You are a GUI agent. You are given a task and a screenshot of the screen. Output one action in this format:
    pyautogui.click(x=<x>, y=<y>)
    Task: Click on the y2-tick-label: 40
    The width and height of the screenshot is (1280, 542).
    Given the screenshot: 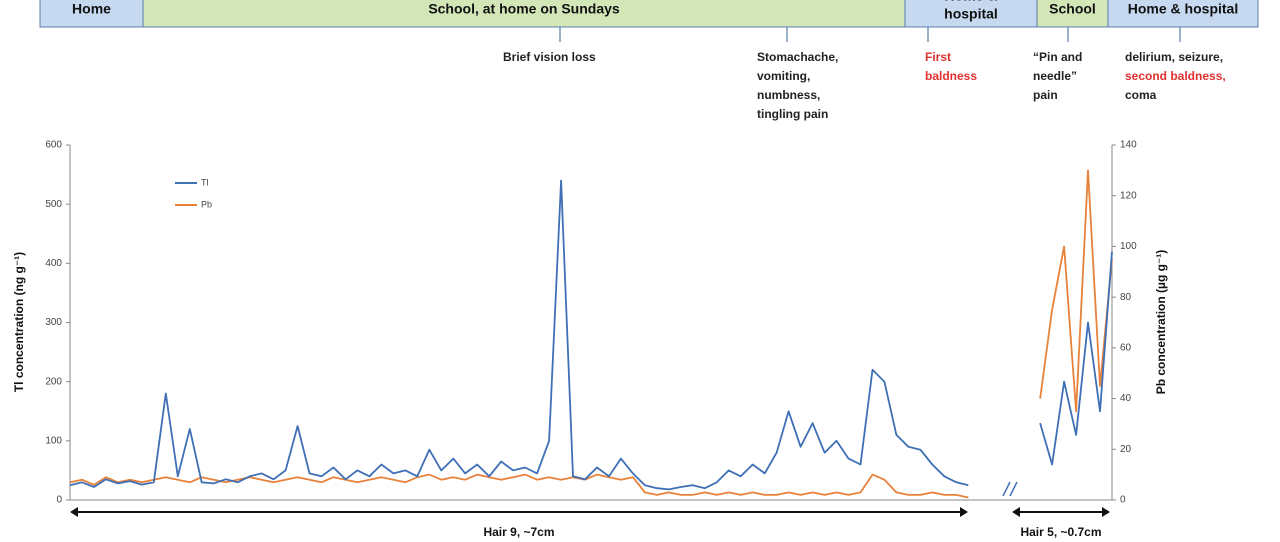 What is the action you would take?
    pyautogui.click(x=1126, y=398)
    